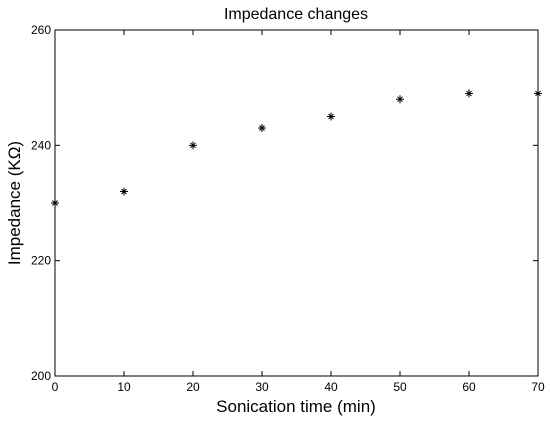  What do you see at coordinates (331, 387) in the screenshot?
I see `x-tick-label: 40` at bounding box center [331, 387].